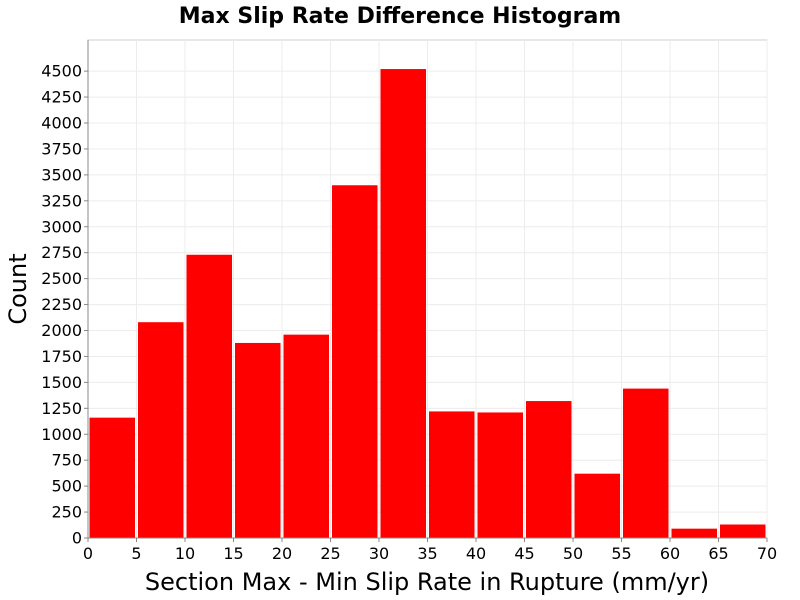 This screenshot has width=800, height=600. What do you see at coordinates (77, 538) in the screenshot?
I see `y-tick-label: 0` at bounding box center [77, 538].